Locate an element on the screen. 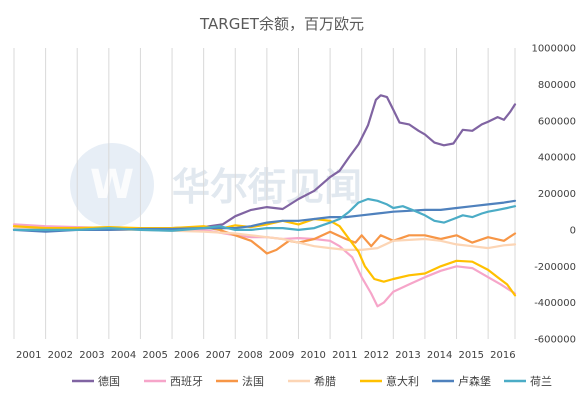 The height and width of the screenshot is (401, 578). x-tick-label: 2006 is located at coordinates (186, 355).